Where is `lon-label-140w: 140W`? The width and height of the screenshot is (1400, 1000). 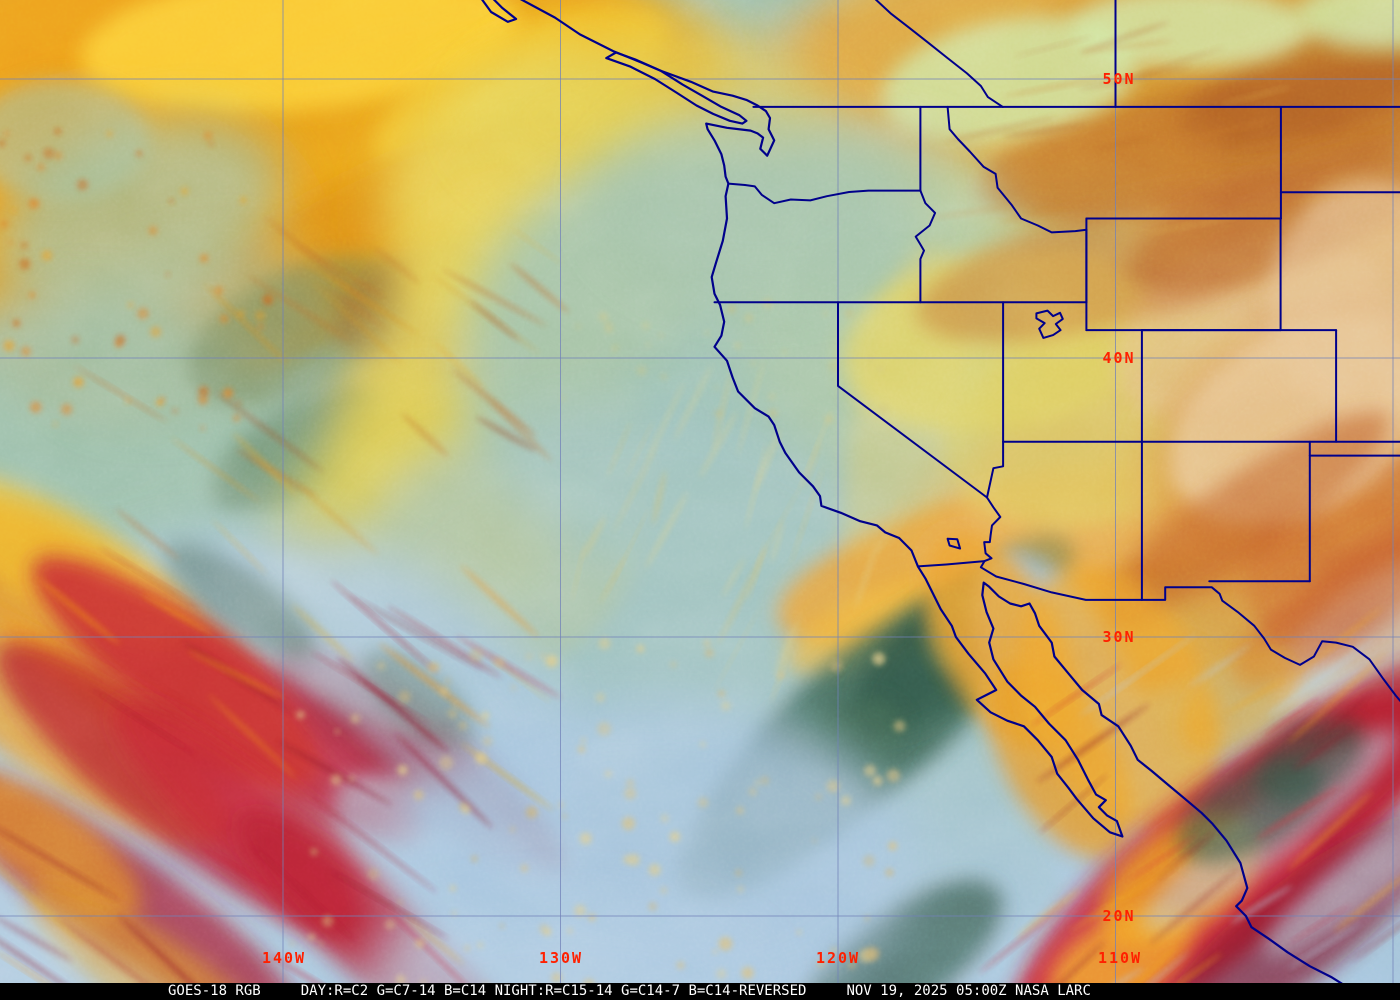 lon-label-140w: 140W is located at coordinates (284, 958).